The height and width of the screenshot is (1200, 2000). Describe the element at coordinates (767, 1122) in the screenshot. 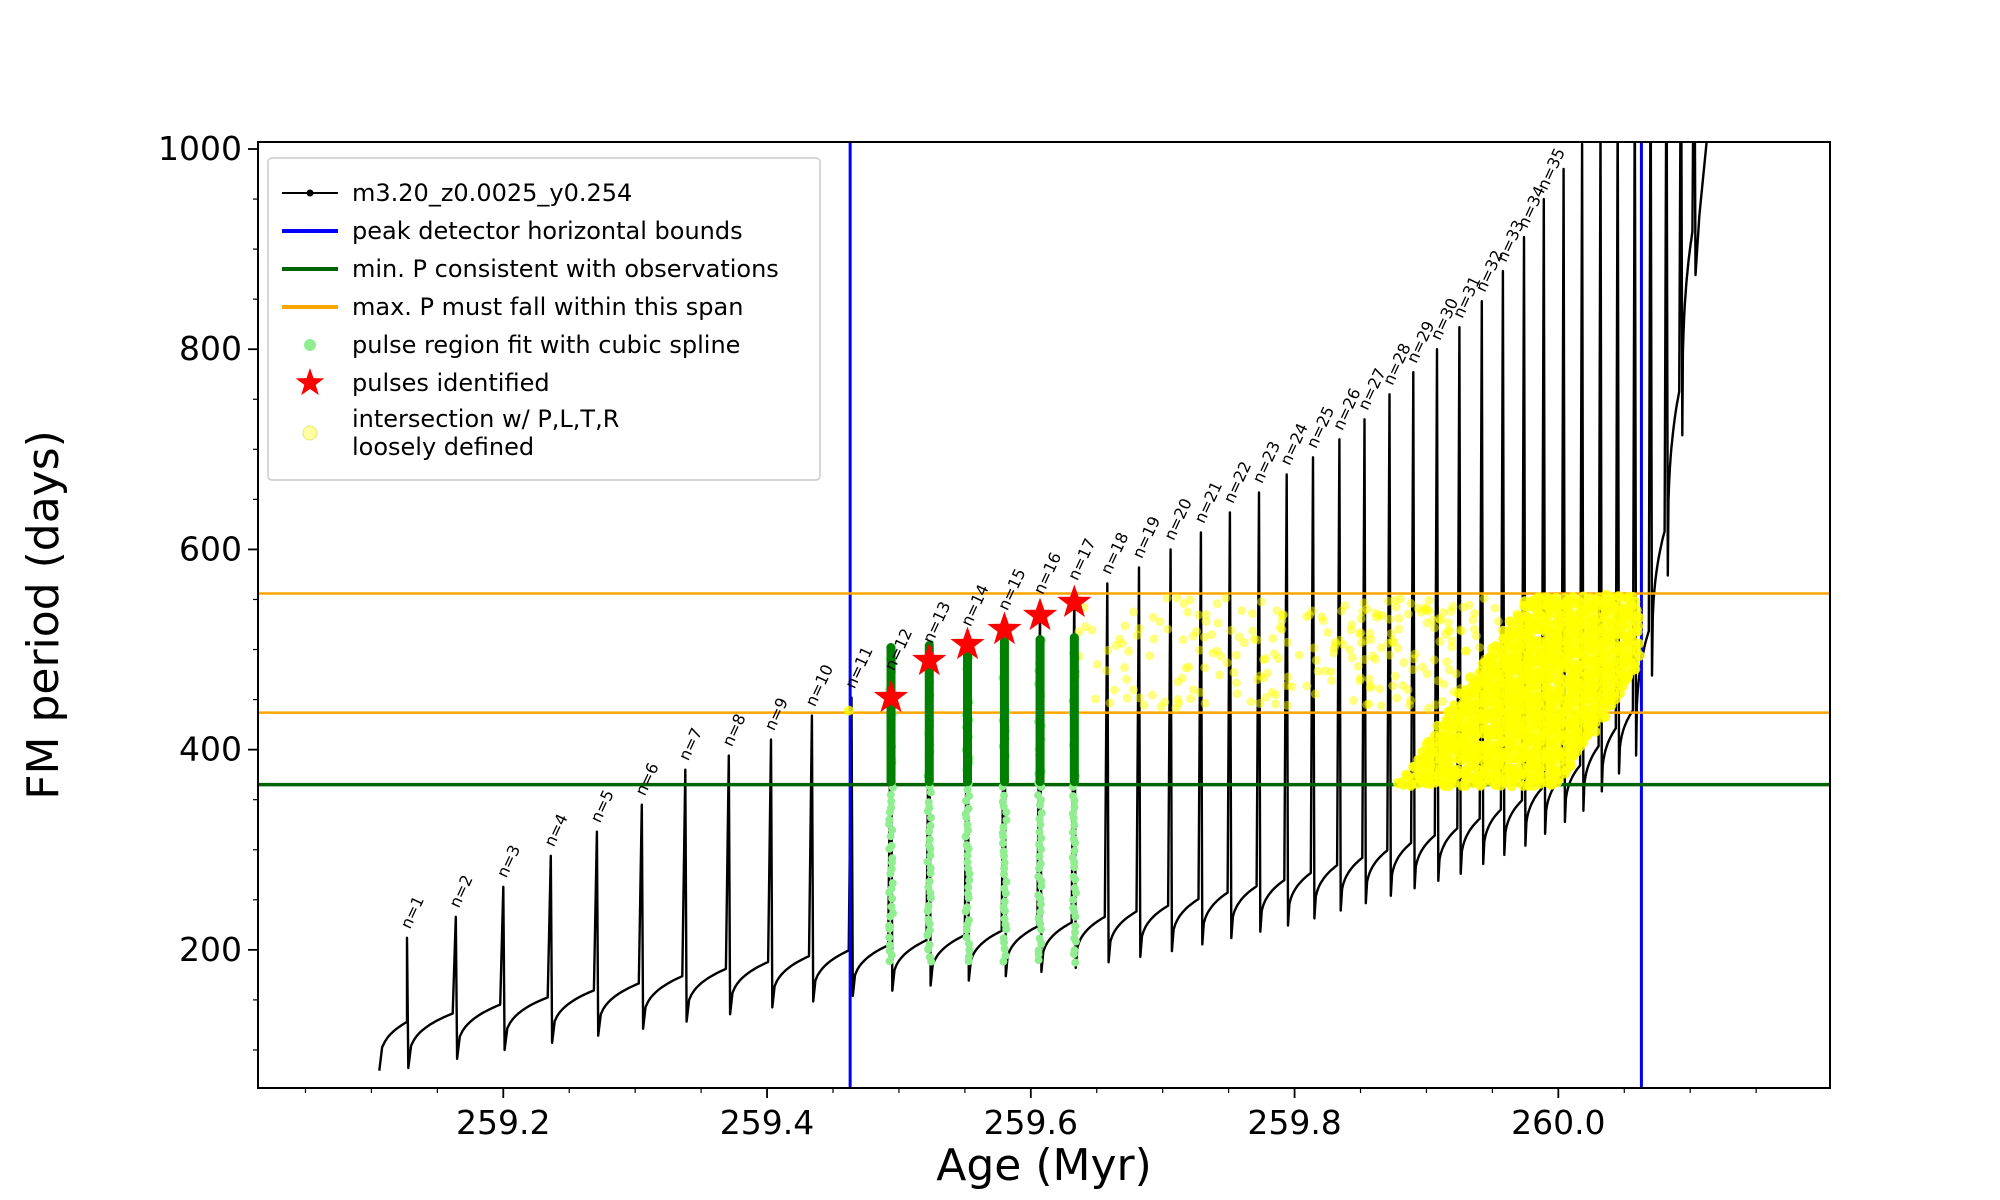

I see `x-tick-label: 259.4` at that location.